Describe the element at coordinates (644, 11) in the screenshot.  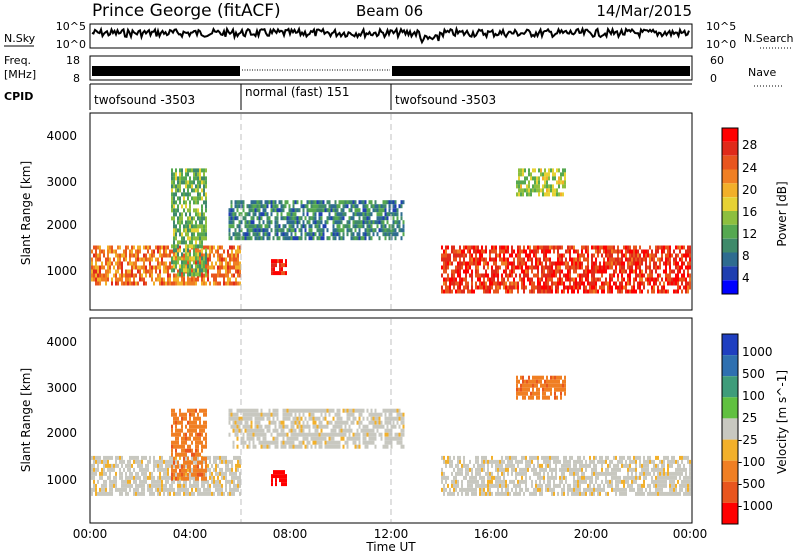
I see `date-title: 14/Mar/2015` at that location.